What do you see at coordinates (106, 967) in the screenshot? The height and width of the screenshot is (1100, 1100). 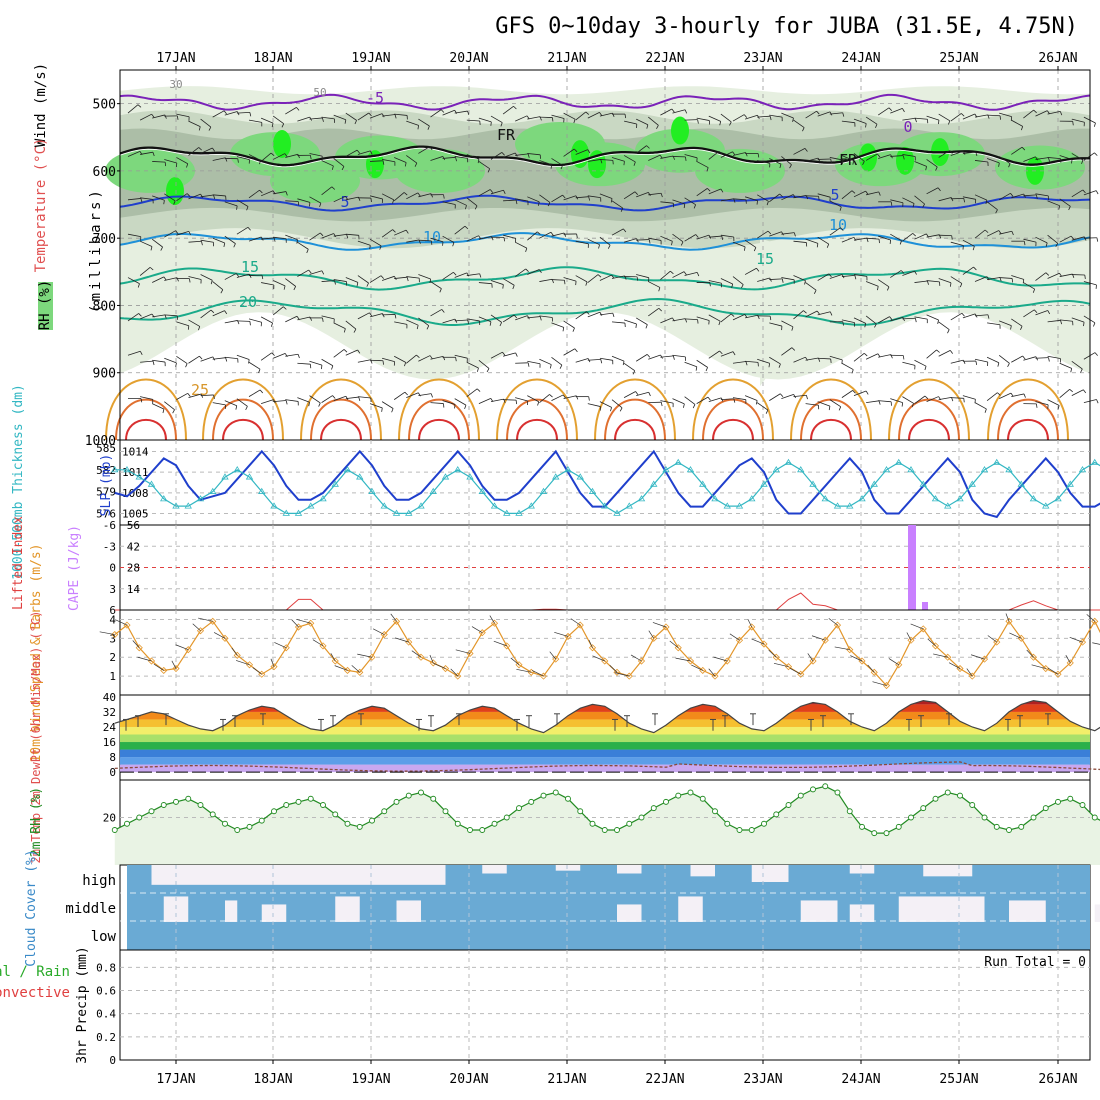 I see `precip-tick-label: 0.8` at bounding box center [106, 967].